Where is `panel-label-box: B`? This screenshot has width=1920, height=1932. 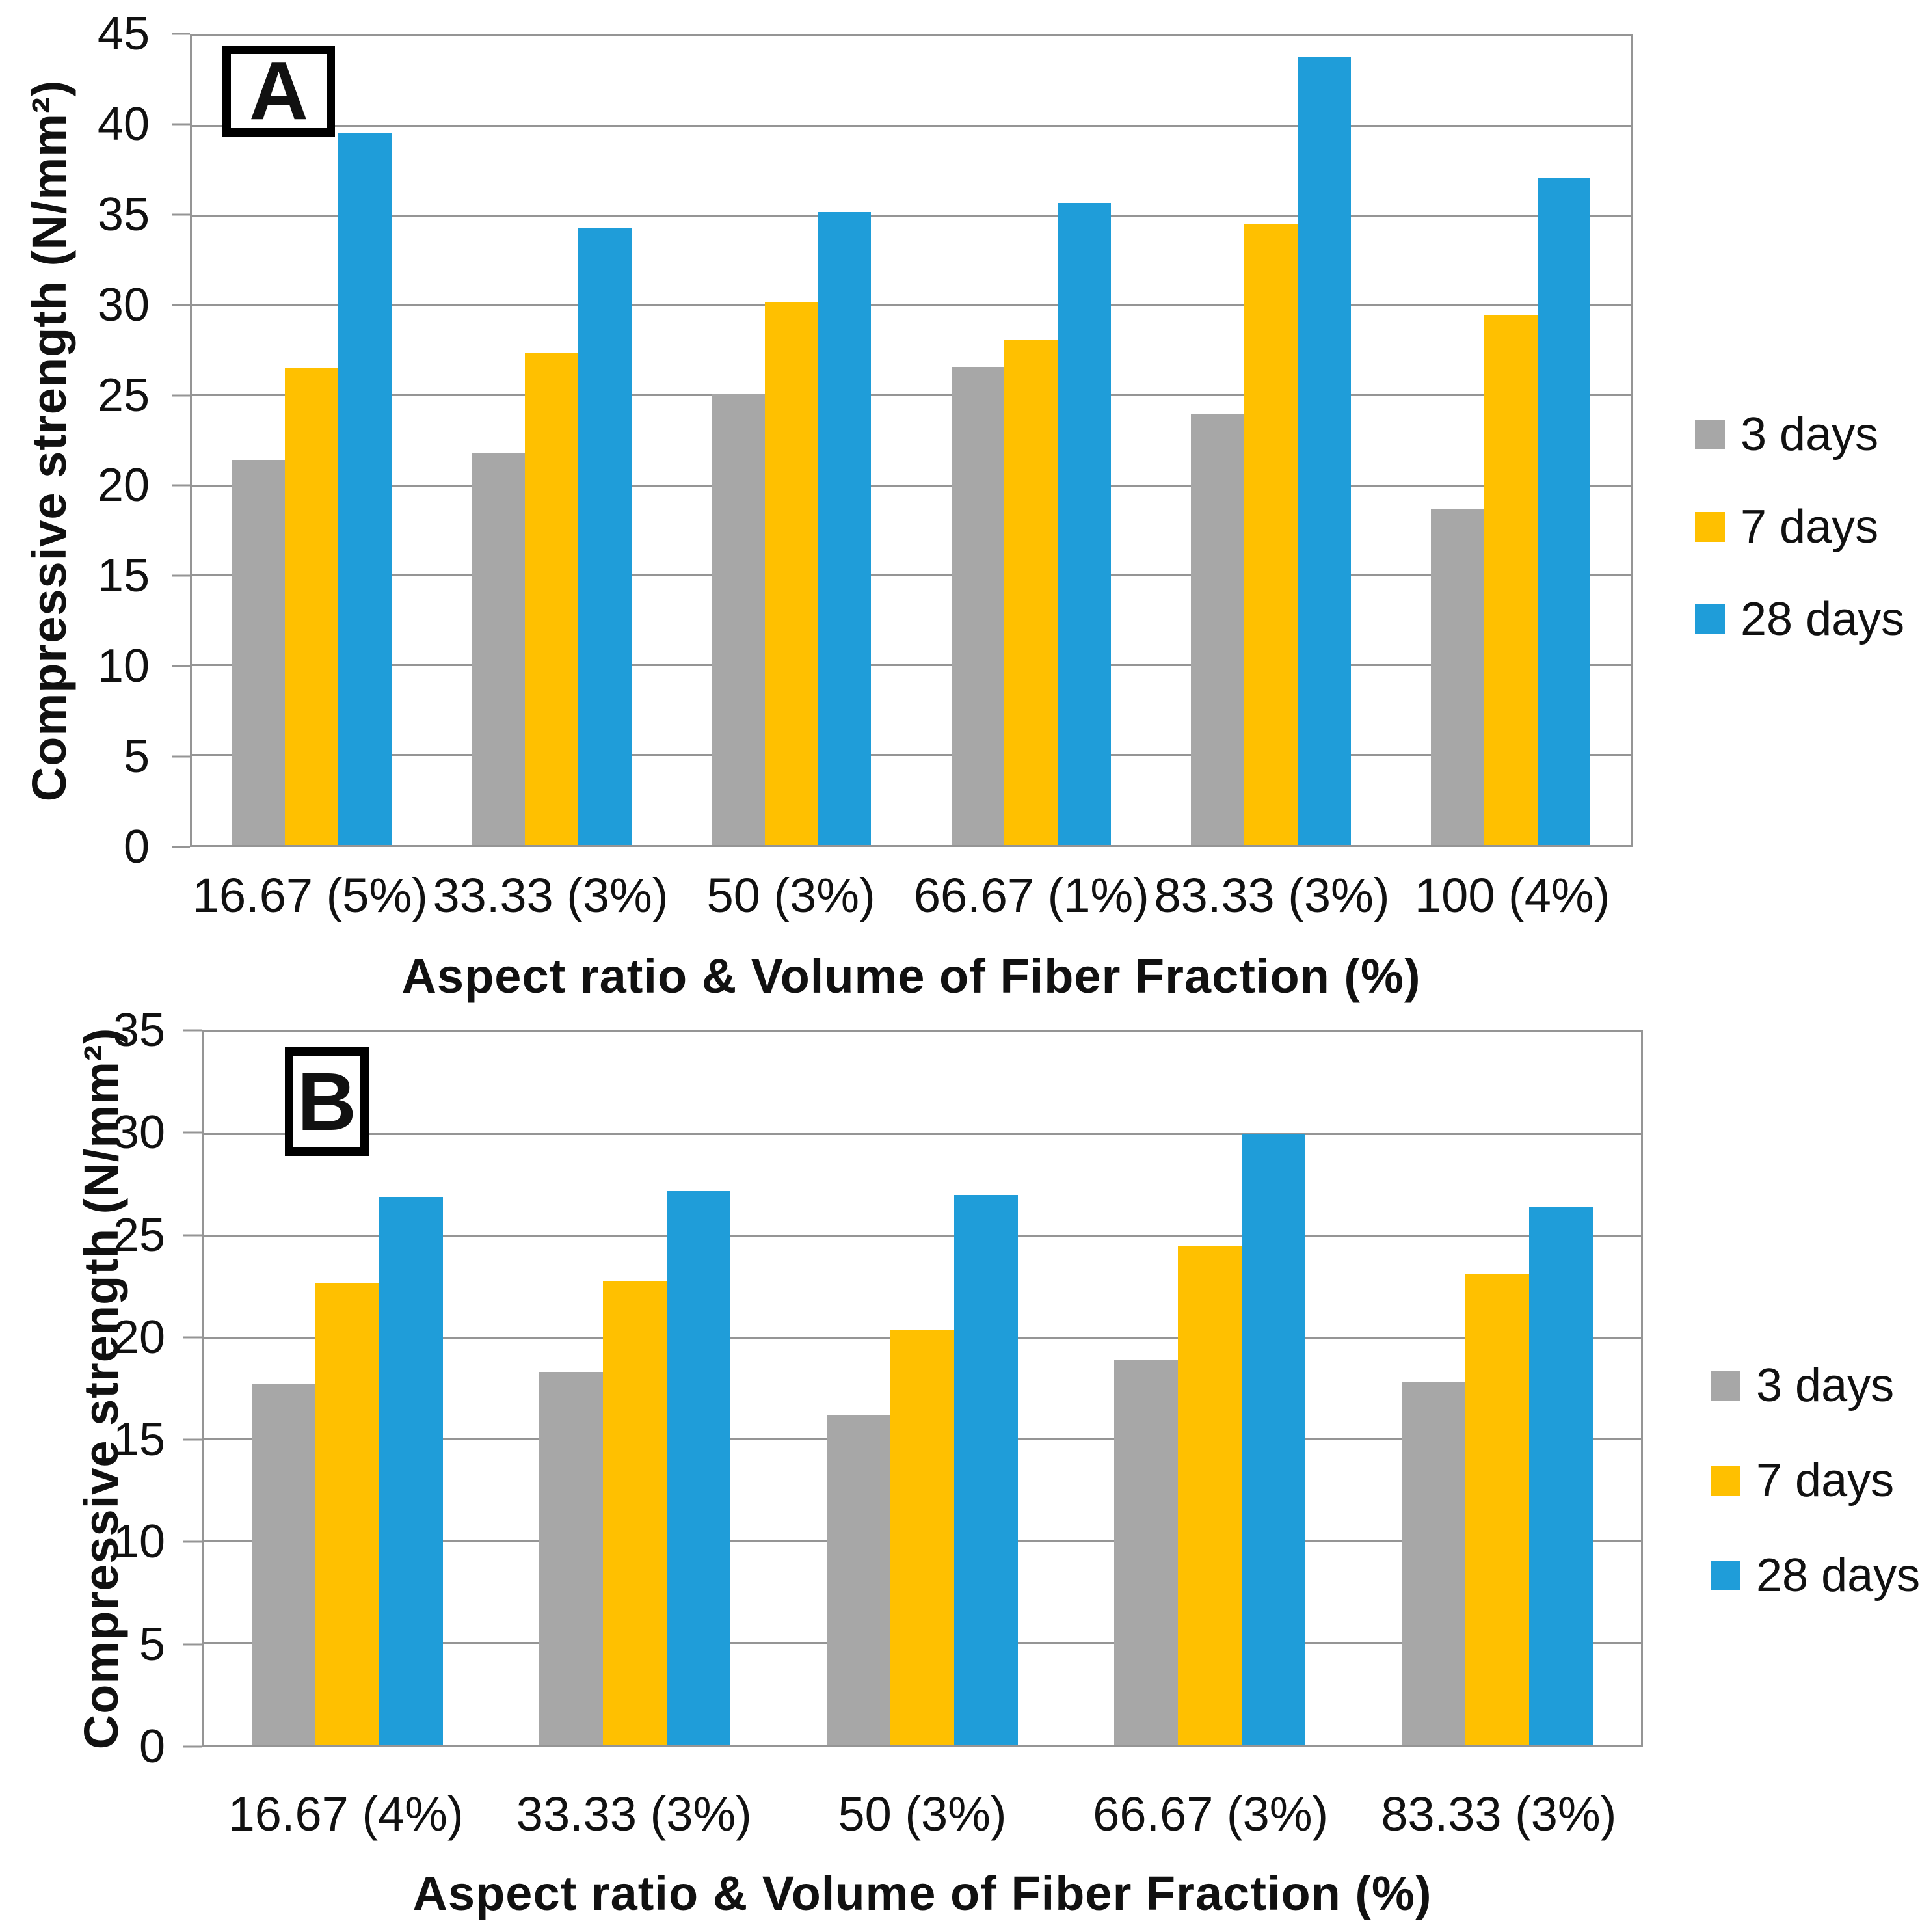
panel-label-box: B is located at coordinates (327, 1101).